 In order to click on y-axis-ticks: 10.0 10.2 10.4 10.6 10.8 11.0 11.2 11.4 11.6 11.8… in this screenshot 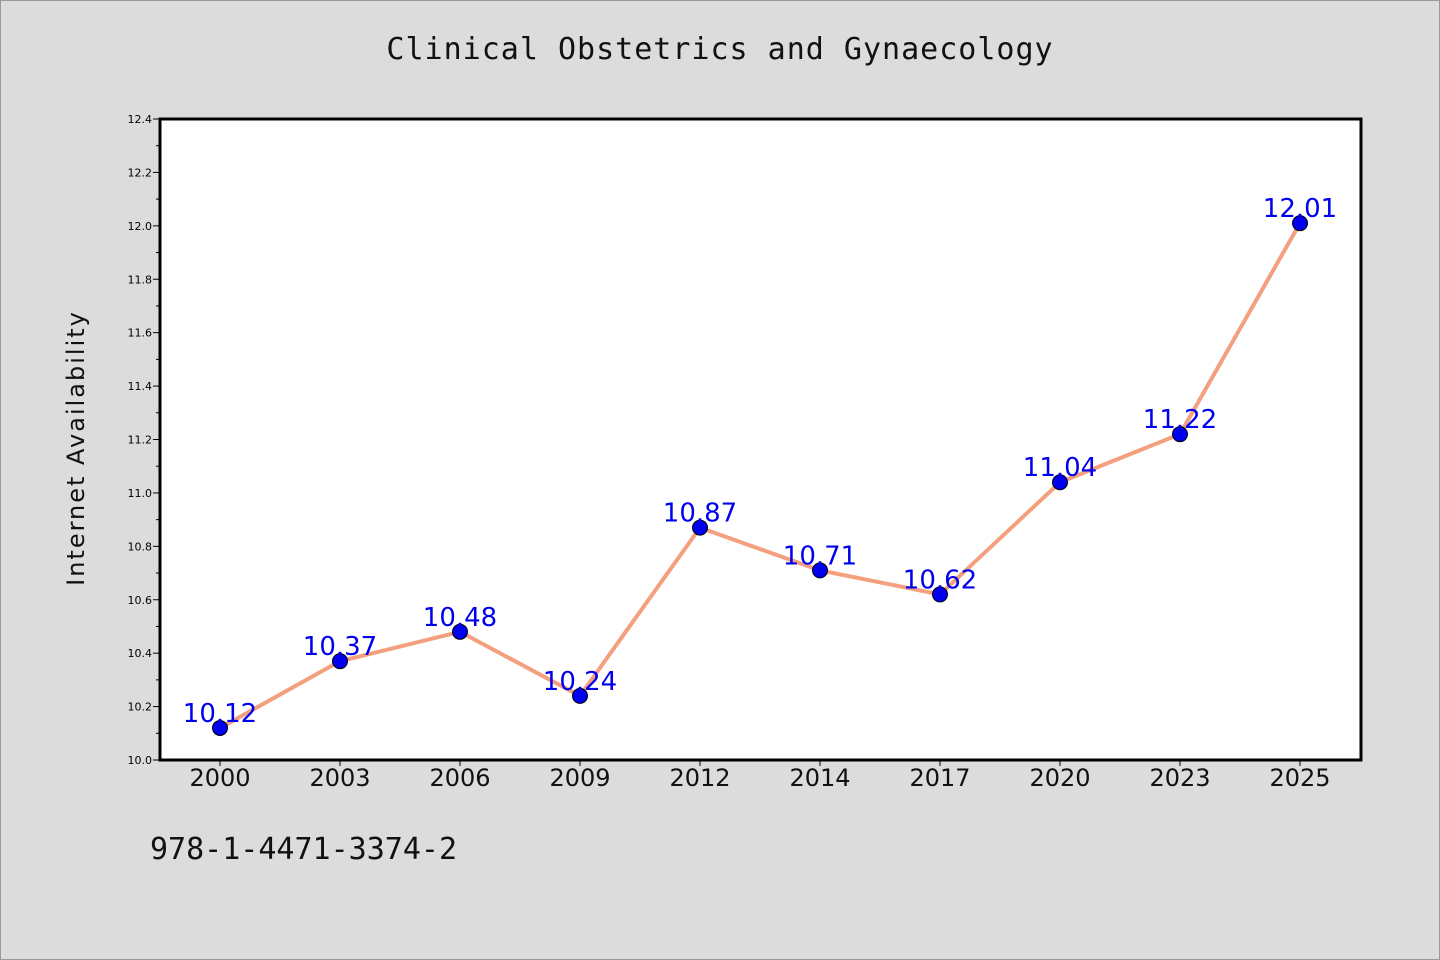, I will do `click(144, 440)`.